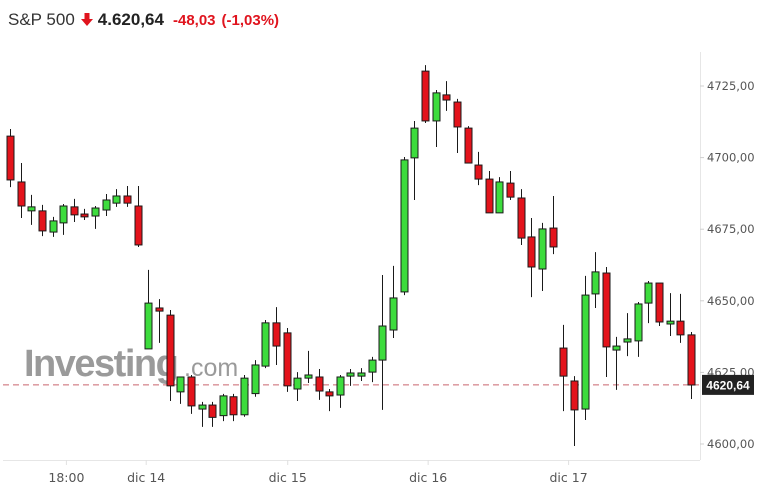 The width and height of the screenshot is (763, 502). Describe the element at coordinates (146, 477) in the screenshot. I see `x-tick-label: dic 14` at that location.